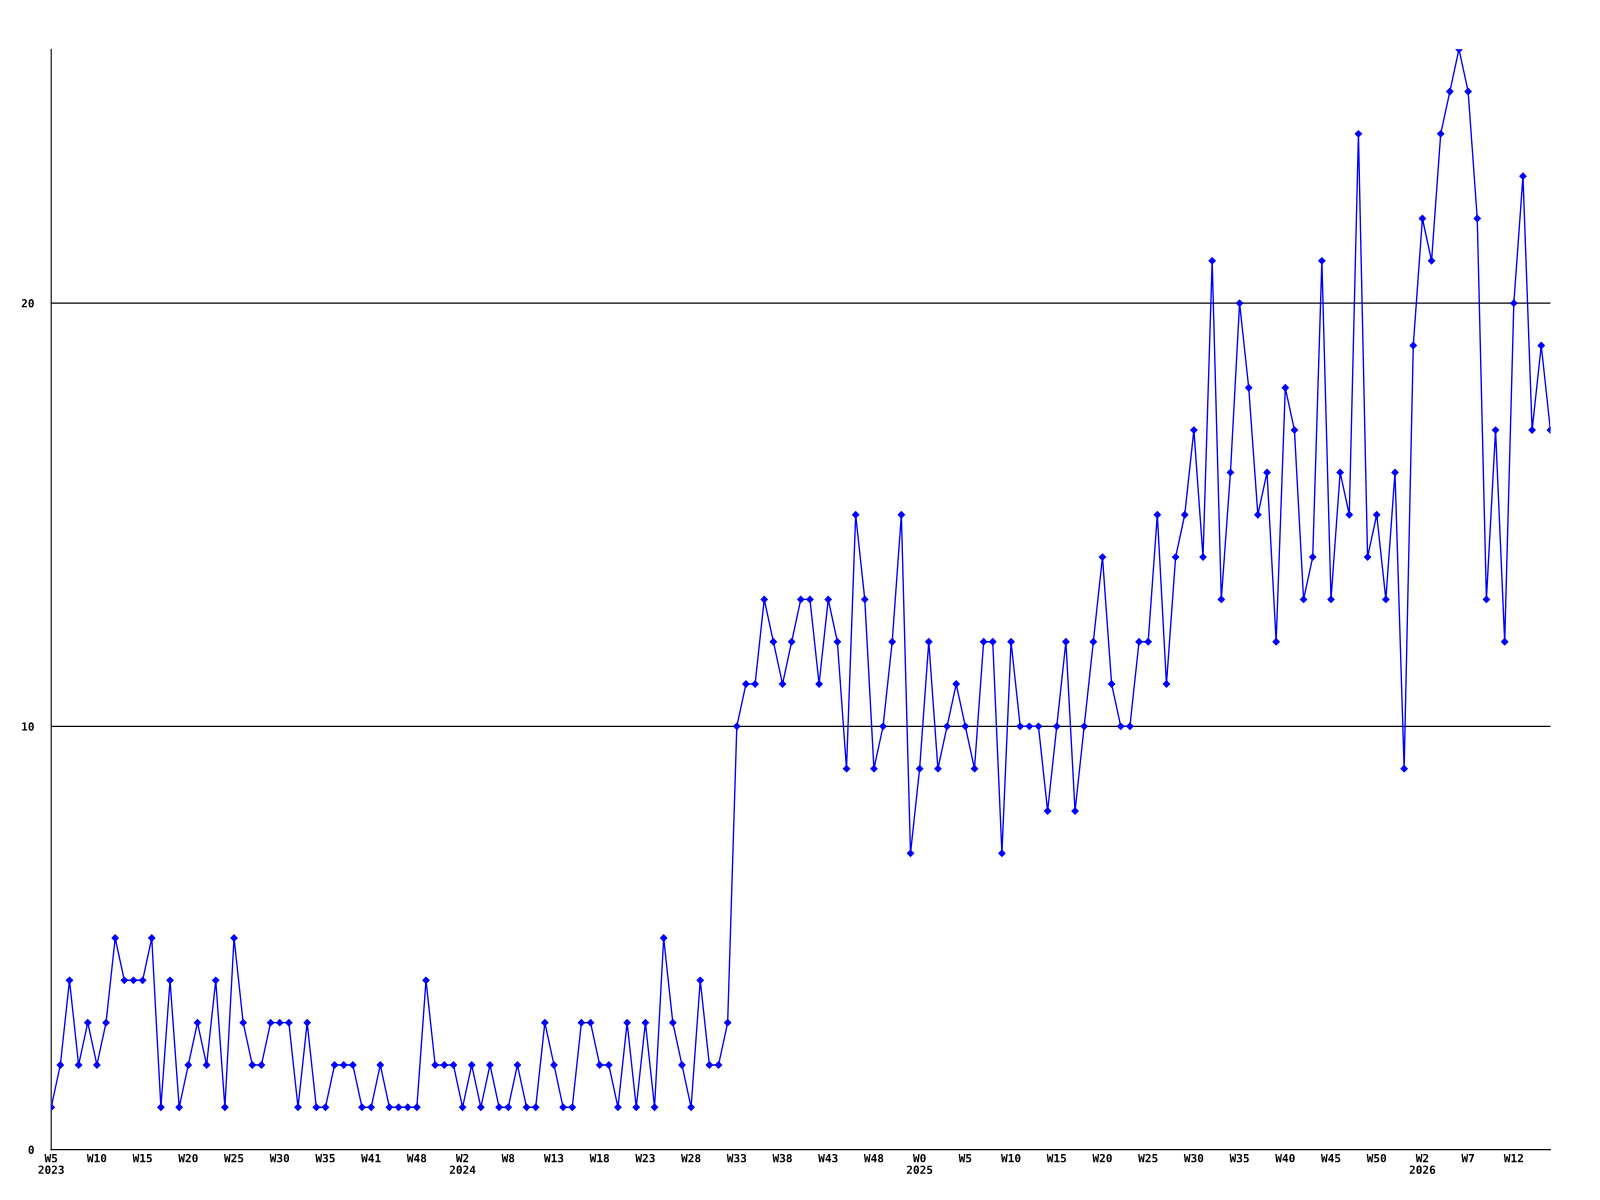 The image size is (1600, 1200). What do you see at coordinates (27, 303) in the screenshot?
I see `y-tick-label: 20` at bounding box center [27, 303].